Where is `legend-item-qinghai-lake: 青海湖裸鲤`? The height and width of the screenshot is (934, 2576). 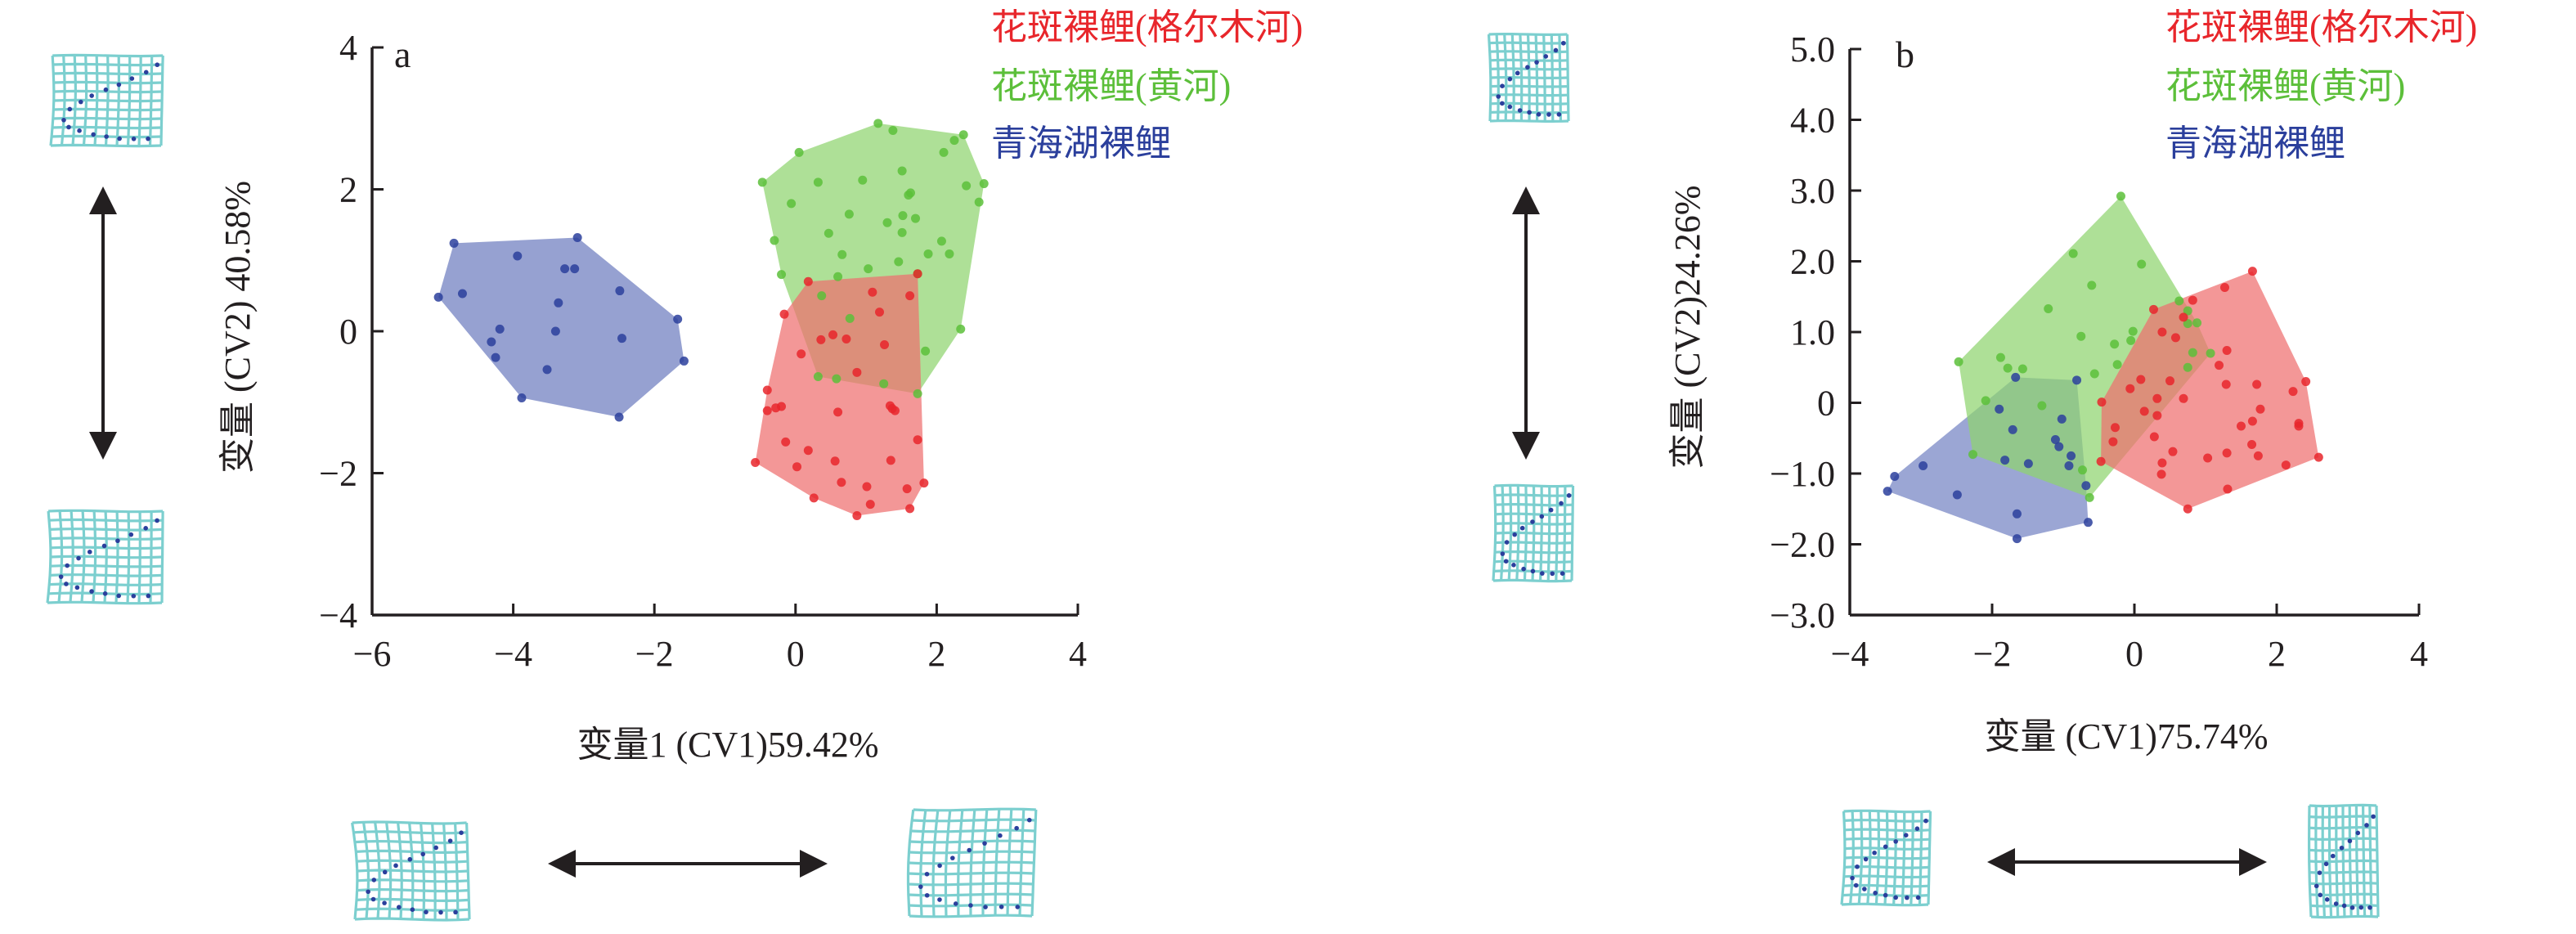 legend-item-qinghai-lake: 青海湖裸鲤 is located at coordinates (1081, 143).